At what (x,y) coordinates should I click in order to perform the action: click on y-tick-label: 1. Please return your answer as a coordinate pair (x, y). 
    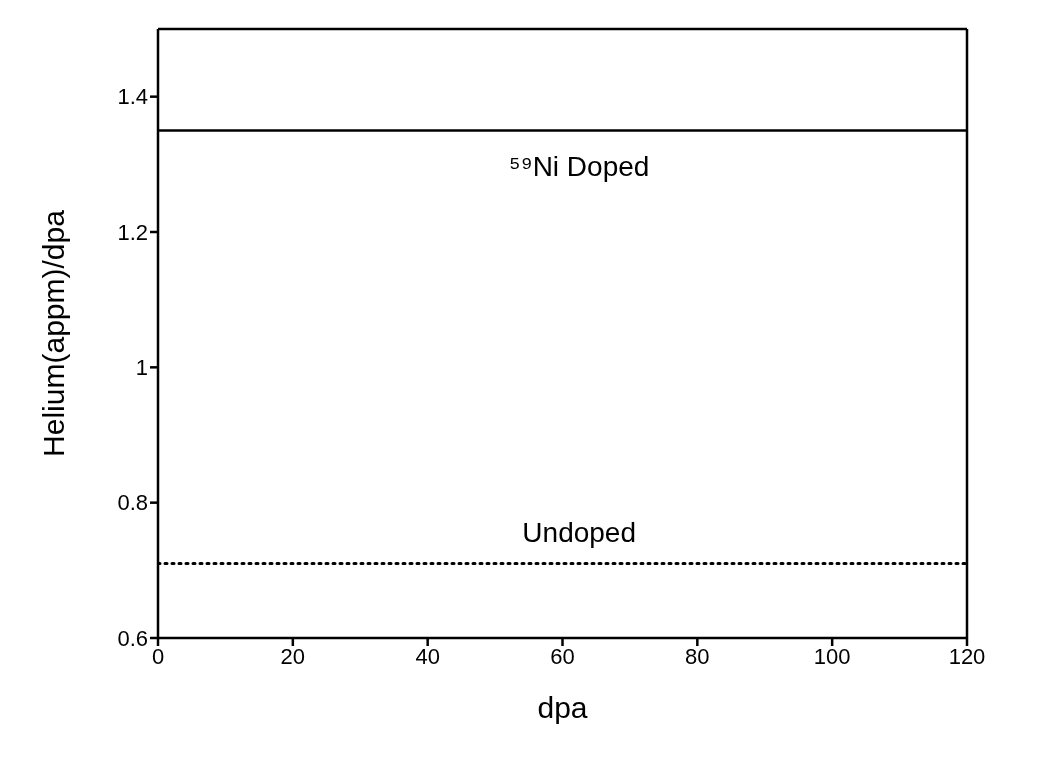
    Looking at the image, I should click on (141, 368).